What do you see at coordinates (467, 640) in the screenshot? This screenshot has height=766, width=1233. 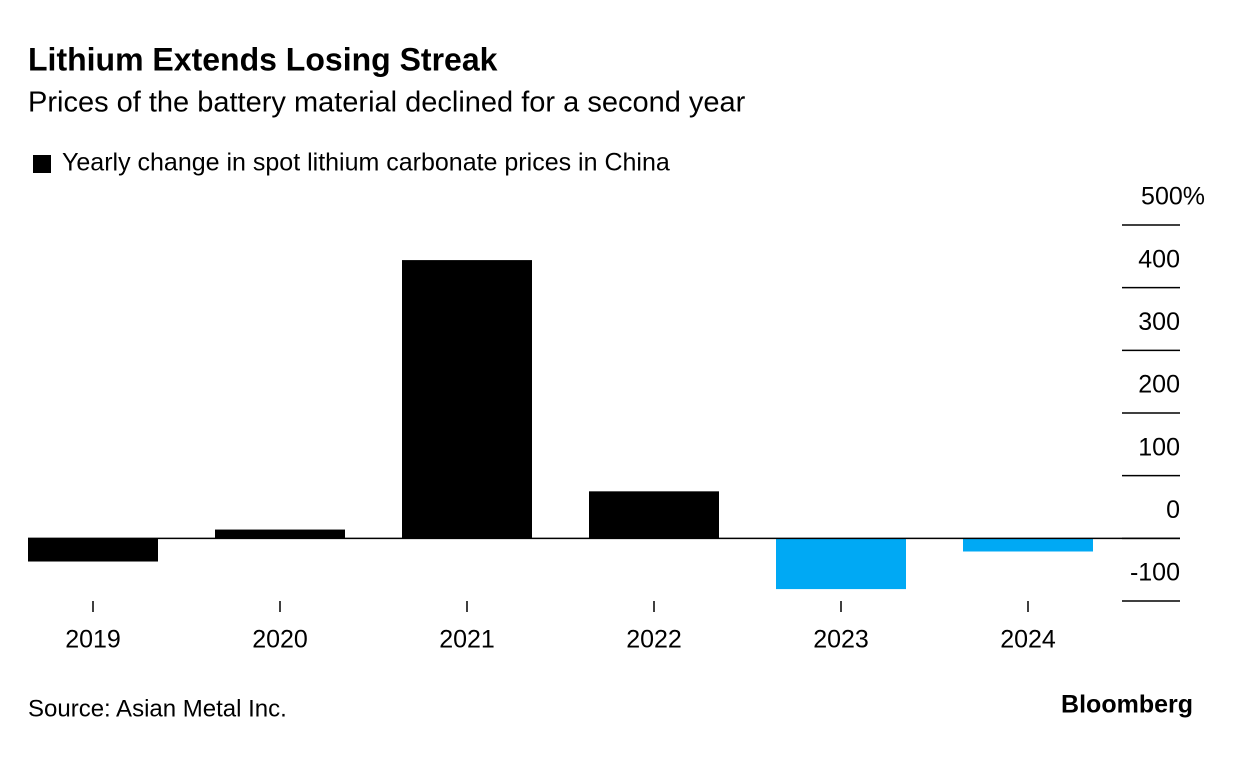 I see `x-tick-label: 2021` at bounding box center [467, 640].